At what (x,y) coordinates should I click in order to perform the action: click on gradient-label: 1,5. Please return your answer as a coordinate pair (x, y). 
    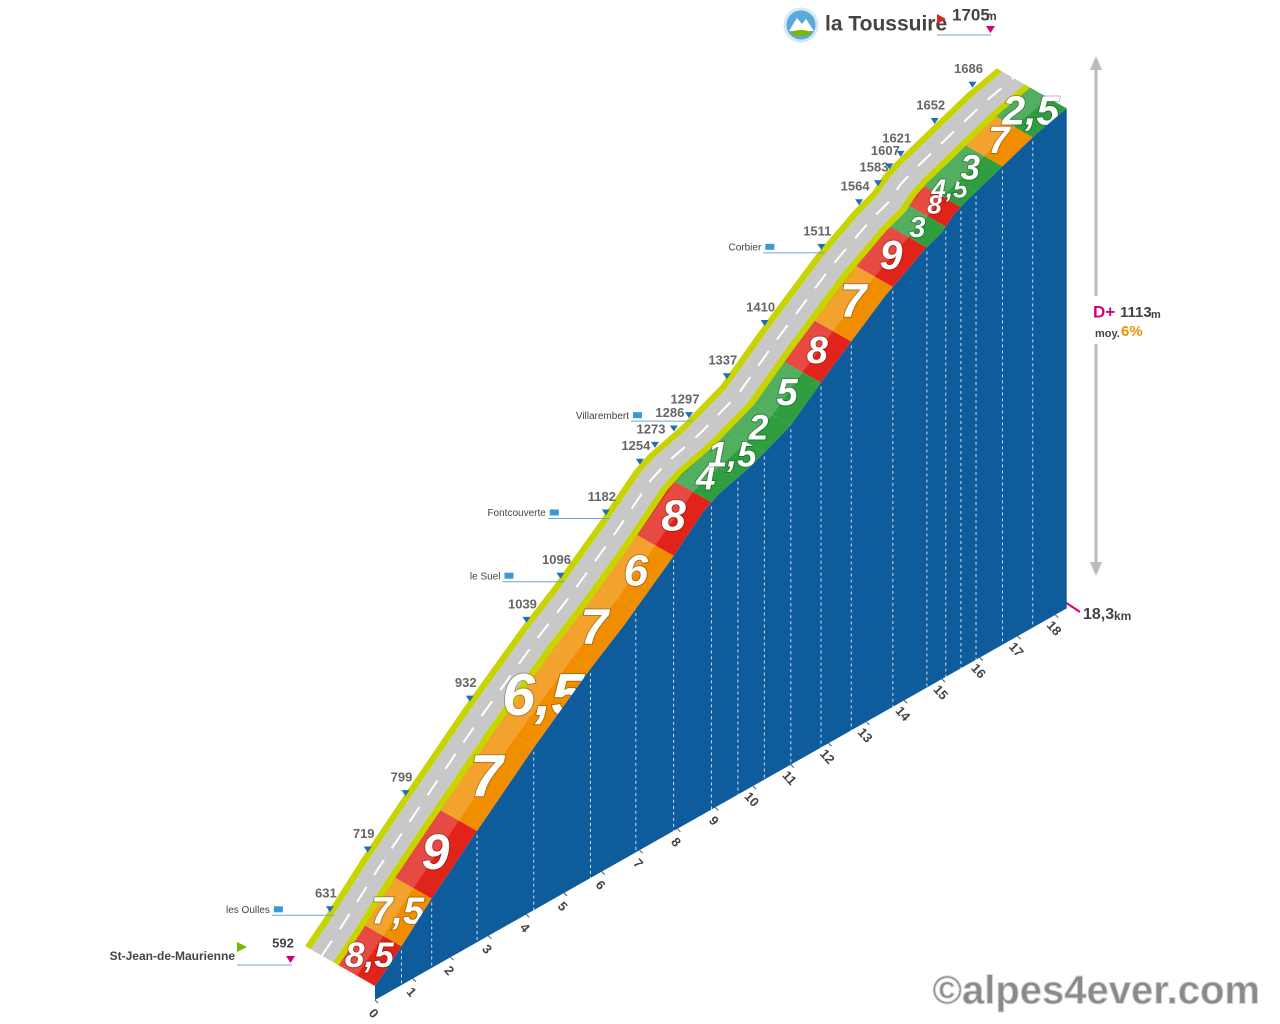
    Looking at the image, I should click on (732, 454).